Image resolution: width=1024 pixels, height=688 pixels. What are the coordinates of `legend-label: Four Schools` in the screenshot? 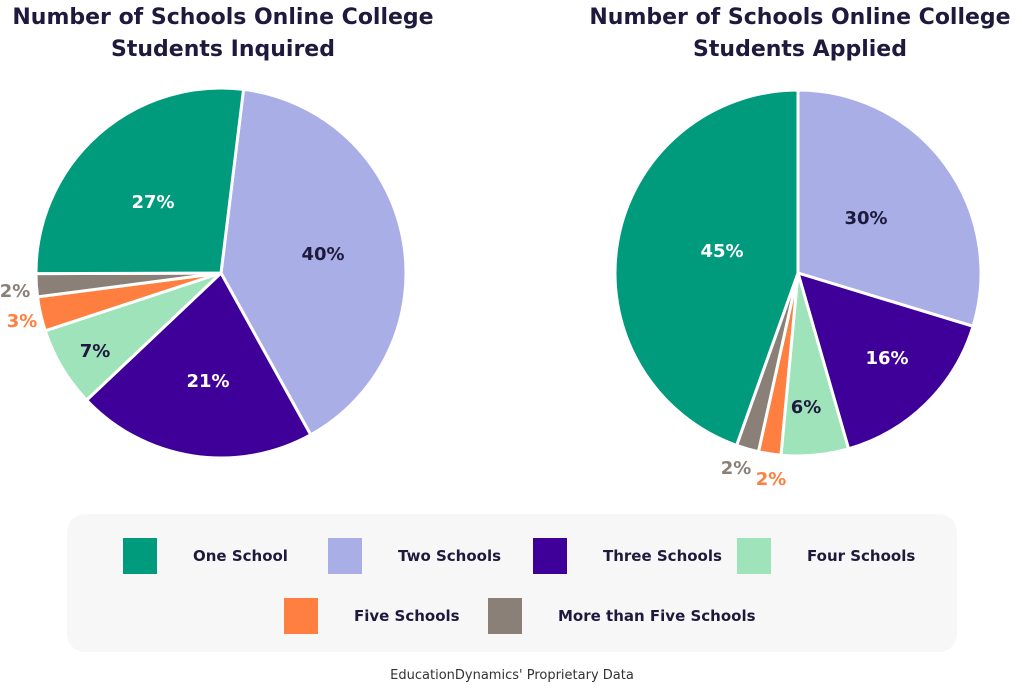 It's located at (861, 556).